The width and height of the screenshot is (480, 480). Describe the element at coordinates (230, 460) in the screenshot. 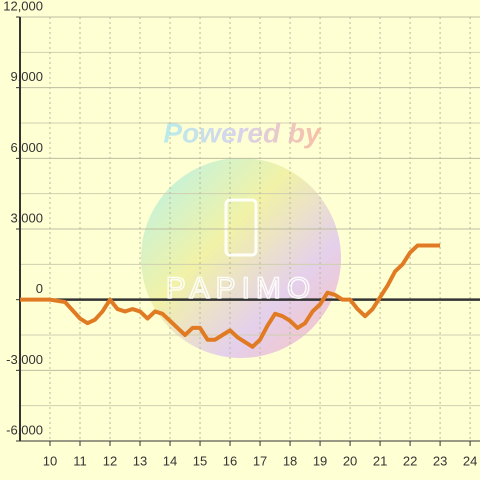

I see `x-tick-label: 16` at that location.